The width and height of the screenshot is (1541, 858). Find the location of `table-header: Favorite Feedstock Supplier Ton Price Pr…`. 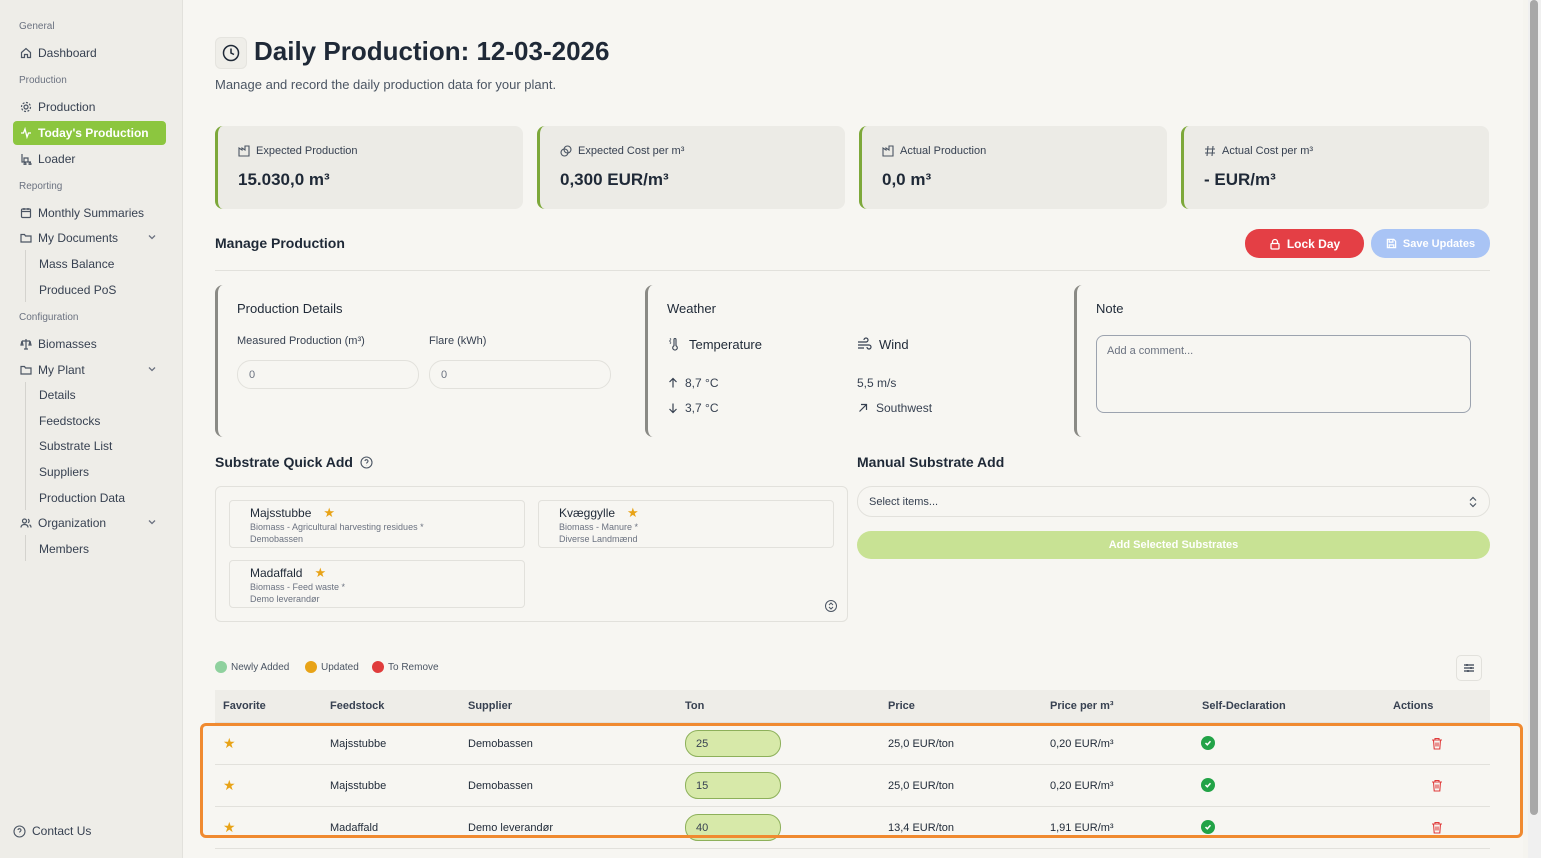

table-header: Favorite Feedstock Supplier Ton Price Pr… is located at coordinates (852, 706).